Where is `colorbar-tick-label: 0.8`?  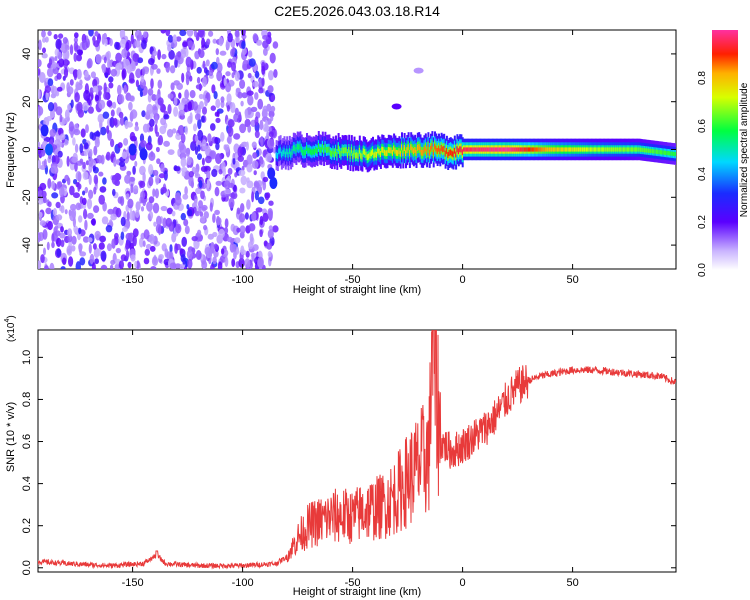 colorbar-tick-label: 0.8 is located at coordinates (702, 78).